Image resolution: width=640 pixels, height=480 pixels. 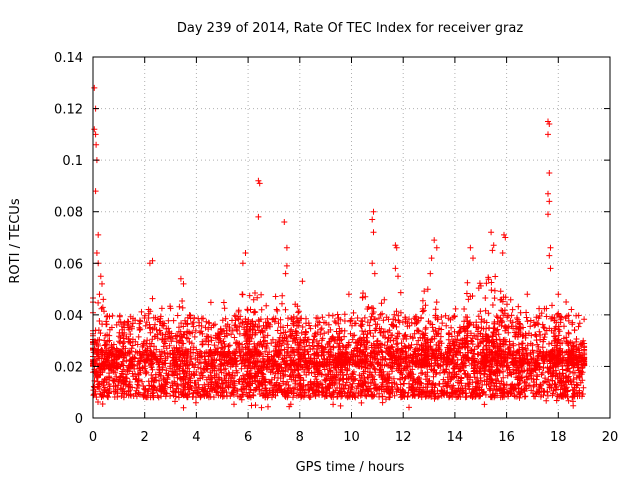 What do you see at coordinates (68, 316) in the screenshot?
I see `y-tick-label: 0.04` at bounding box center [68, 316].